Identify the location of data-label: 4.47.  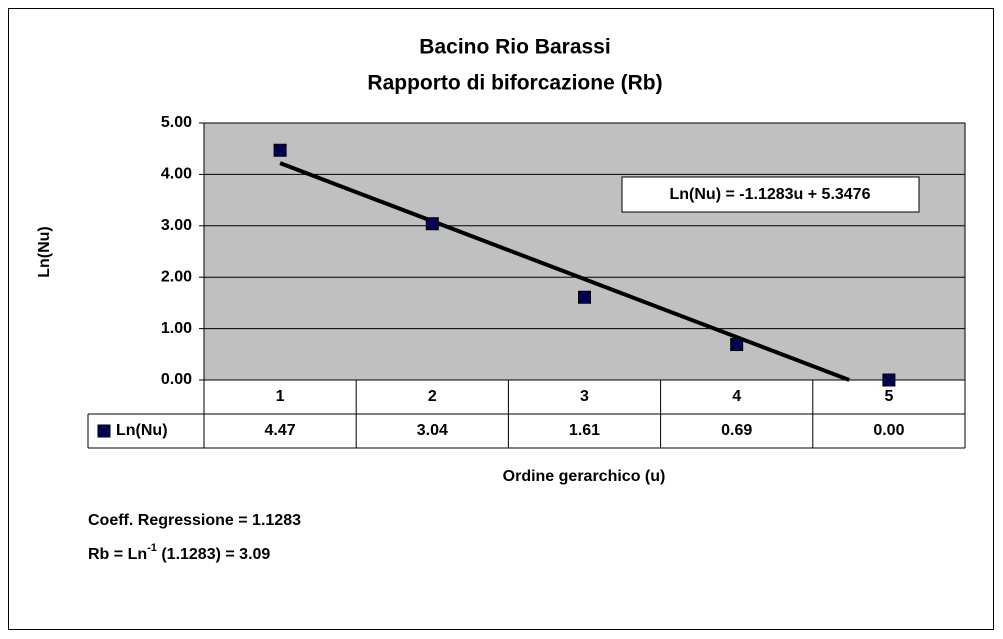
(280, 430).